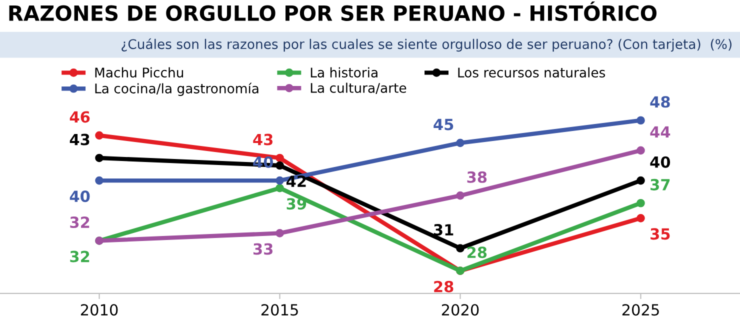 The image size is (740, 326). Describe the element at coordinates (460, 310) in the screenshot. I see `x-tick-label: 2020` at that location.